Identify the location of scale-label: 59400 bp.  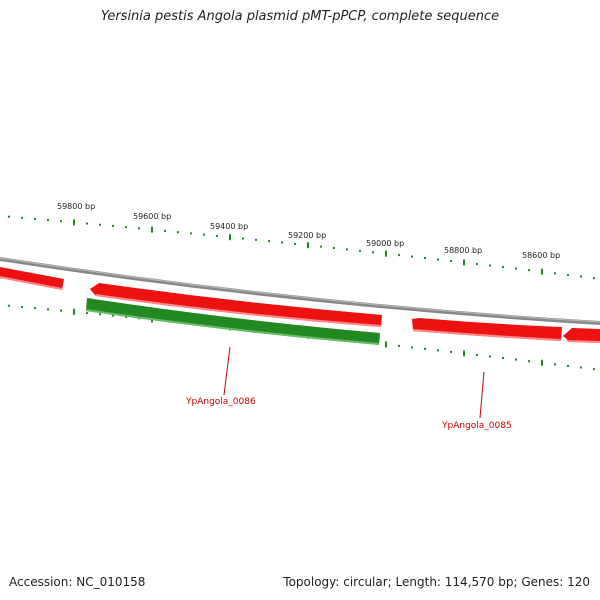
(229, 226).